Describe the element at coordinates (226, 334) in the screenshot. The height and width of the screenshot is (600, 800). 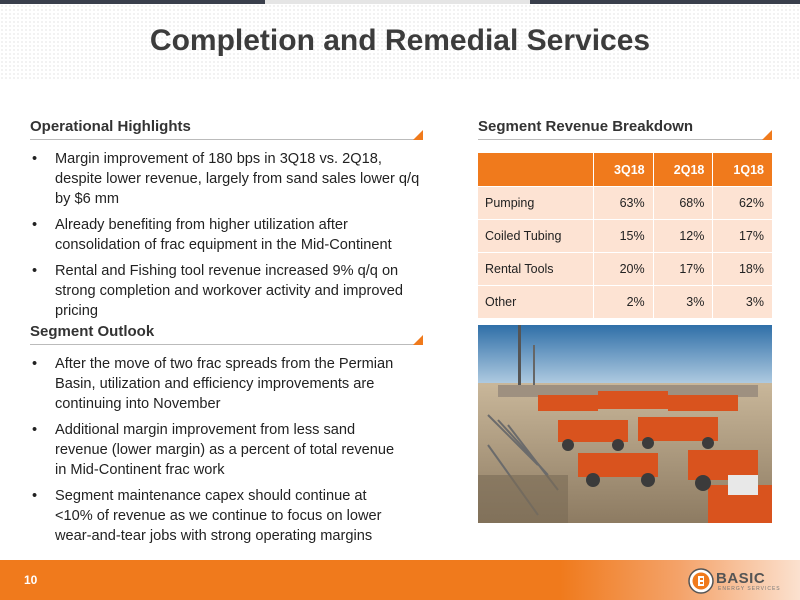
I see `segment-outlook-heading: Segment Outlook` at that location.